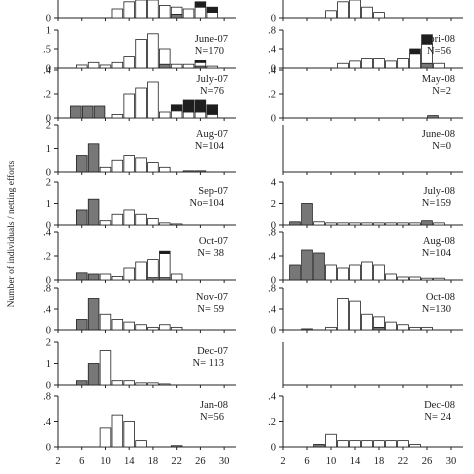 The height and width of the screenshot is (474, 474). Describe the element at coordinates (213, 79) in the screenshot. I see `panel-title: July-07` at that location.